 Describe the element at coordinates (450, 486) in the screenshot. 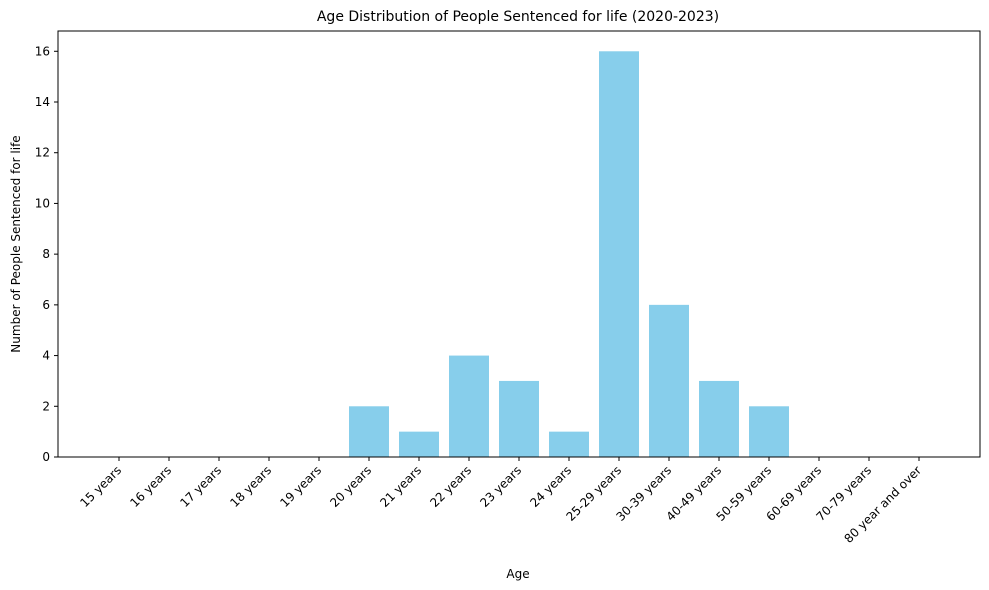

I see `x-tick-label: 22 years` at that location.